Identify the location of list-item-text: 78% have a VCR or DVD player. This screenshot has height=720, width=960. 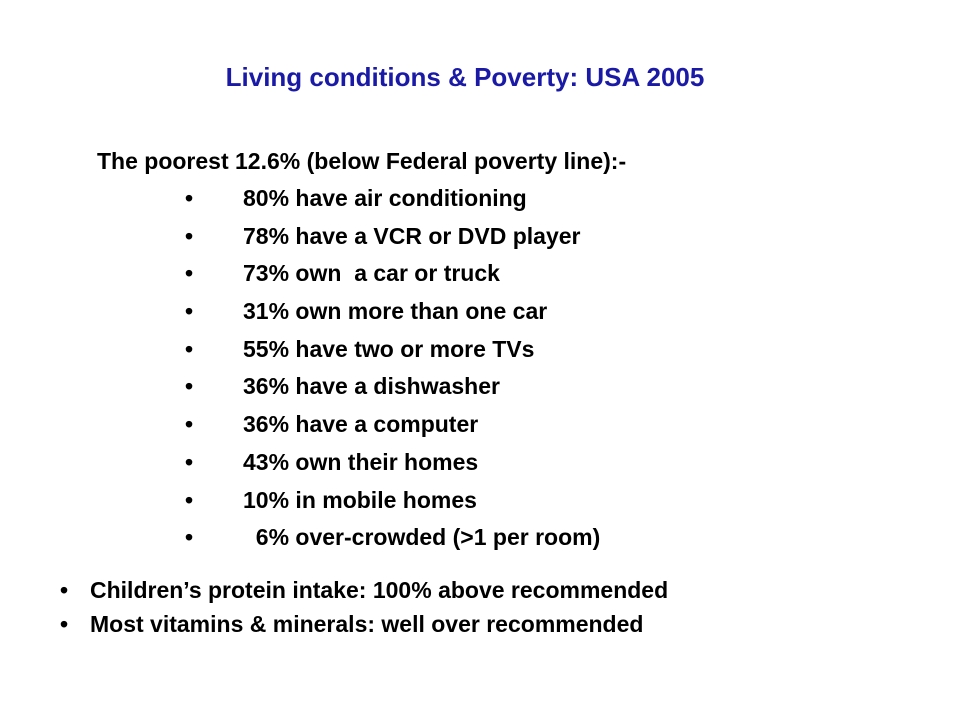
(412, 235).